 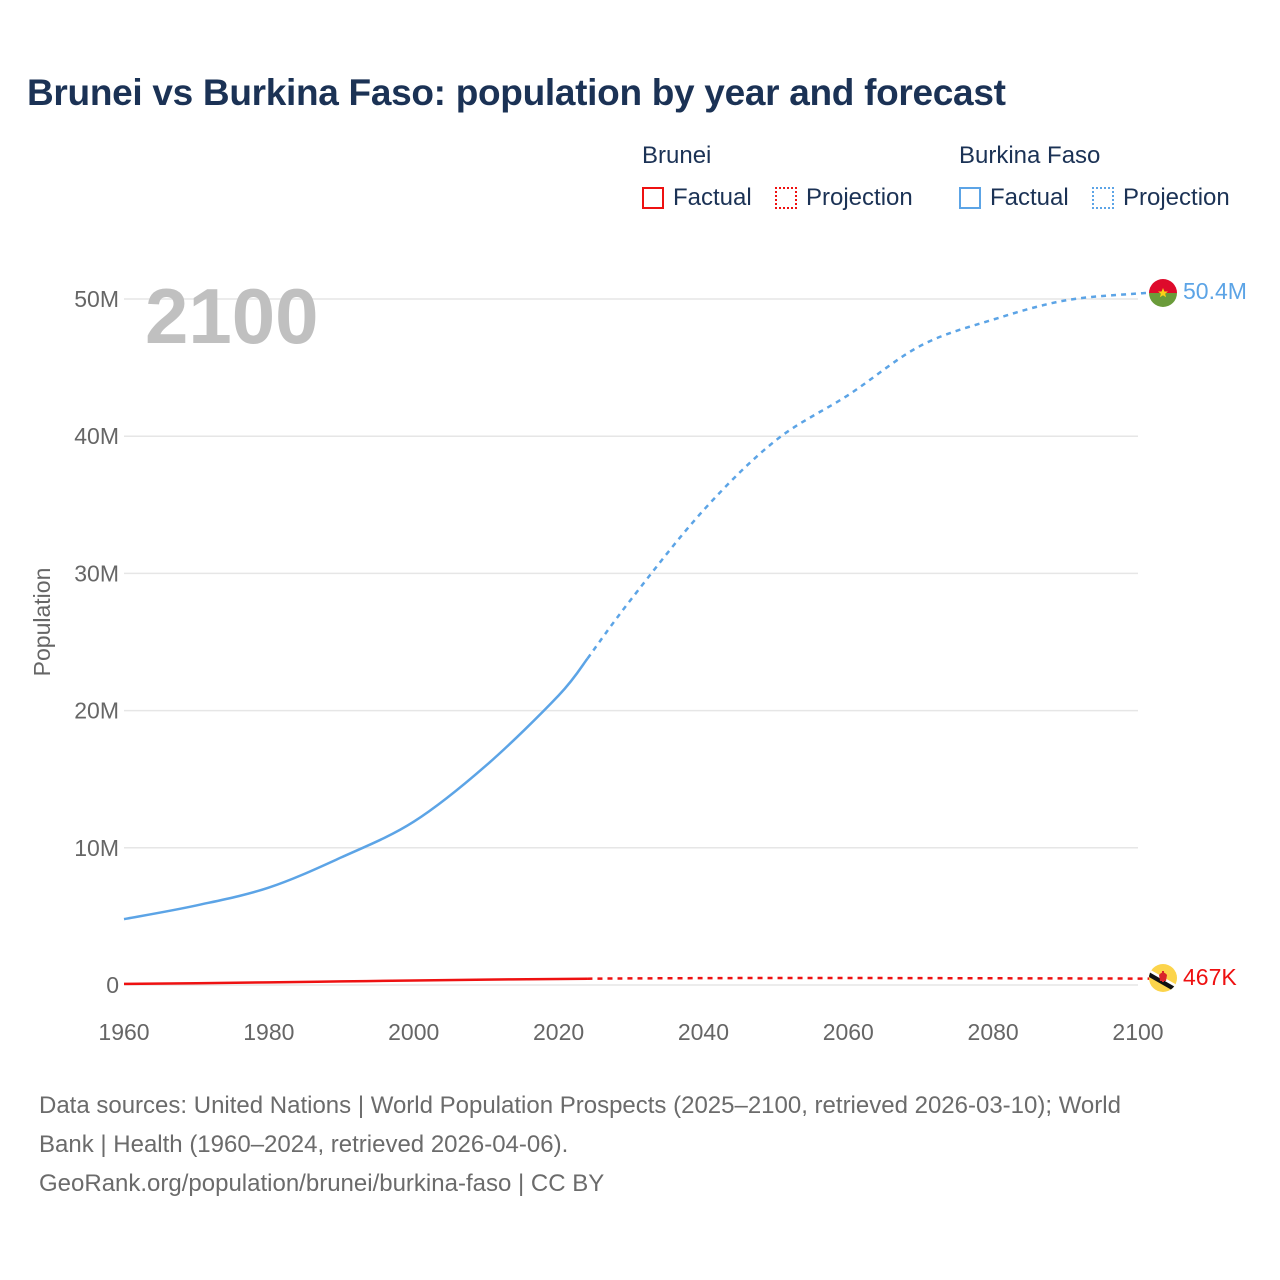 I want to click on y-tick-label: 20M, so click(x=96, y=711).